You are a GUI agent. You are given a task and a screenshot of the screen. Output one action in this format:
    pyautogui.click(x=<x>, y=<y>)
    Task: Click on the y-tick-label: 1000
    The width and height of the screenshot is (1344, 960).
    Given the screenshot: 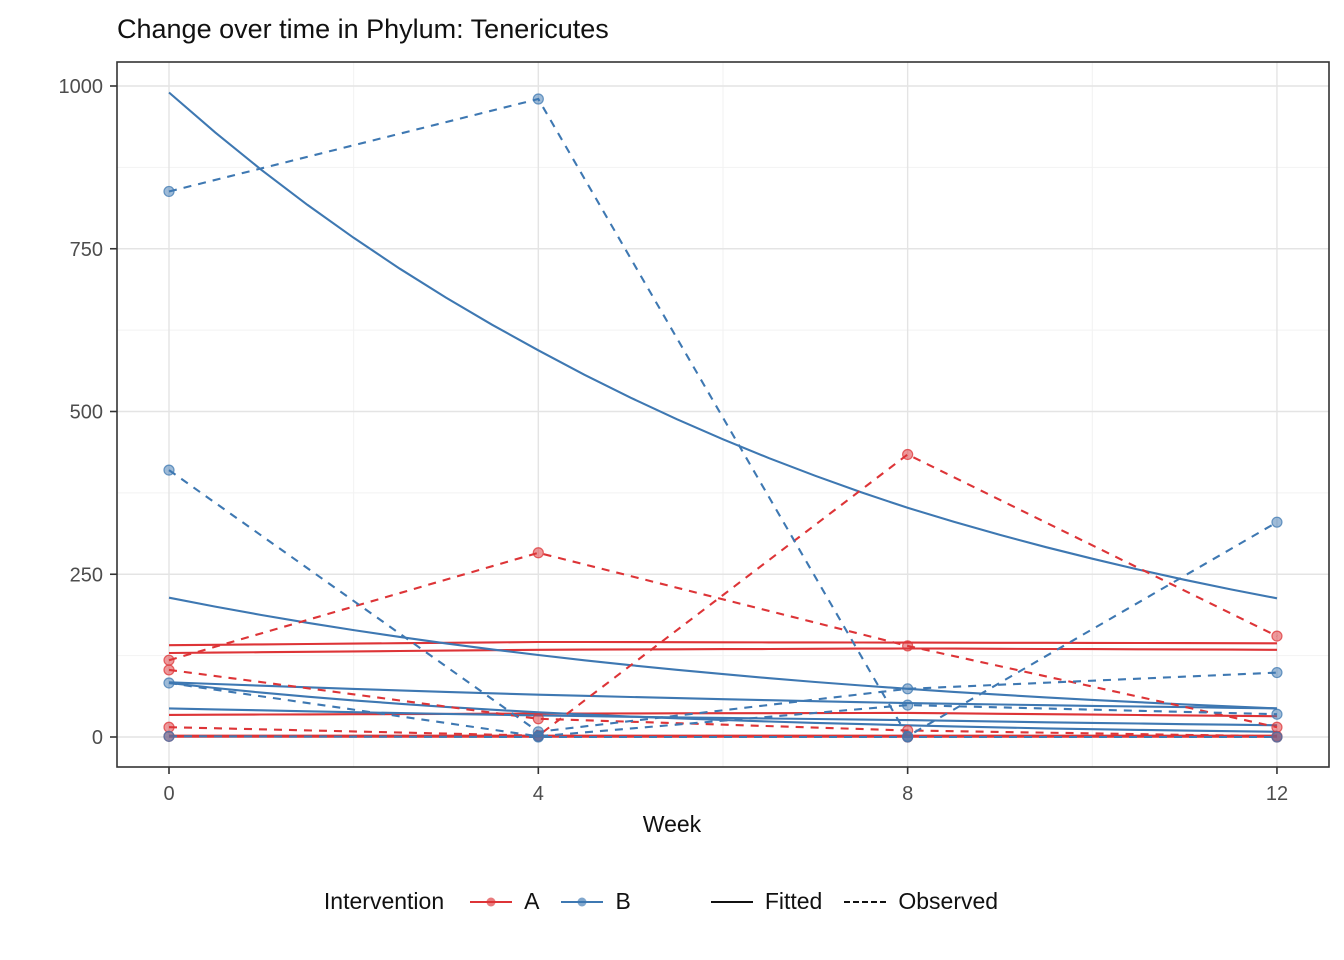 What is the action you would take?
    pyautogui.click(x=81, y=87)
    